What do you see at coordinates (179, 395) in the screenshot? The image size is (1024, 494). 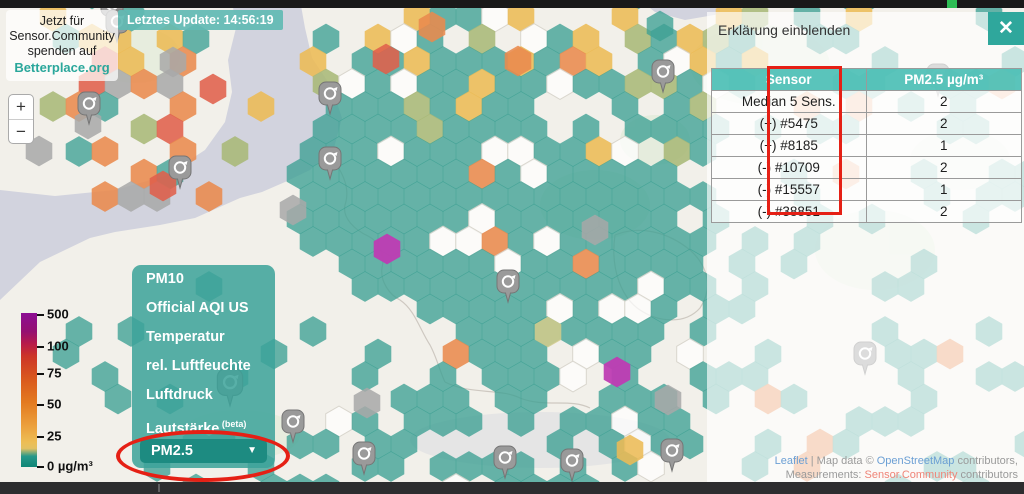 I see `layer-menu-item-luftdruck: Luftdruck` at bounding box center [179, 395].